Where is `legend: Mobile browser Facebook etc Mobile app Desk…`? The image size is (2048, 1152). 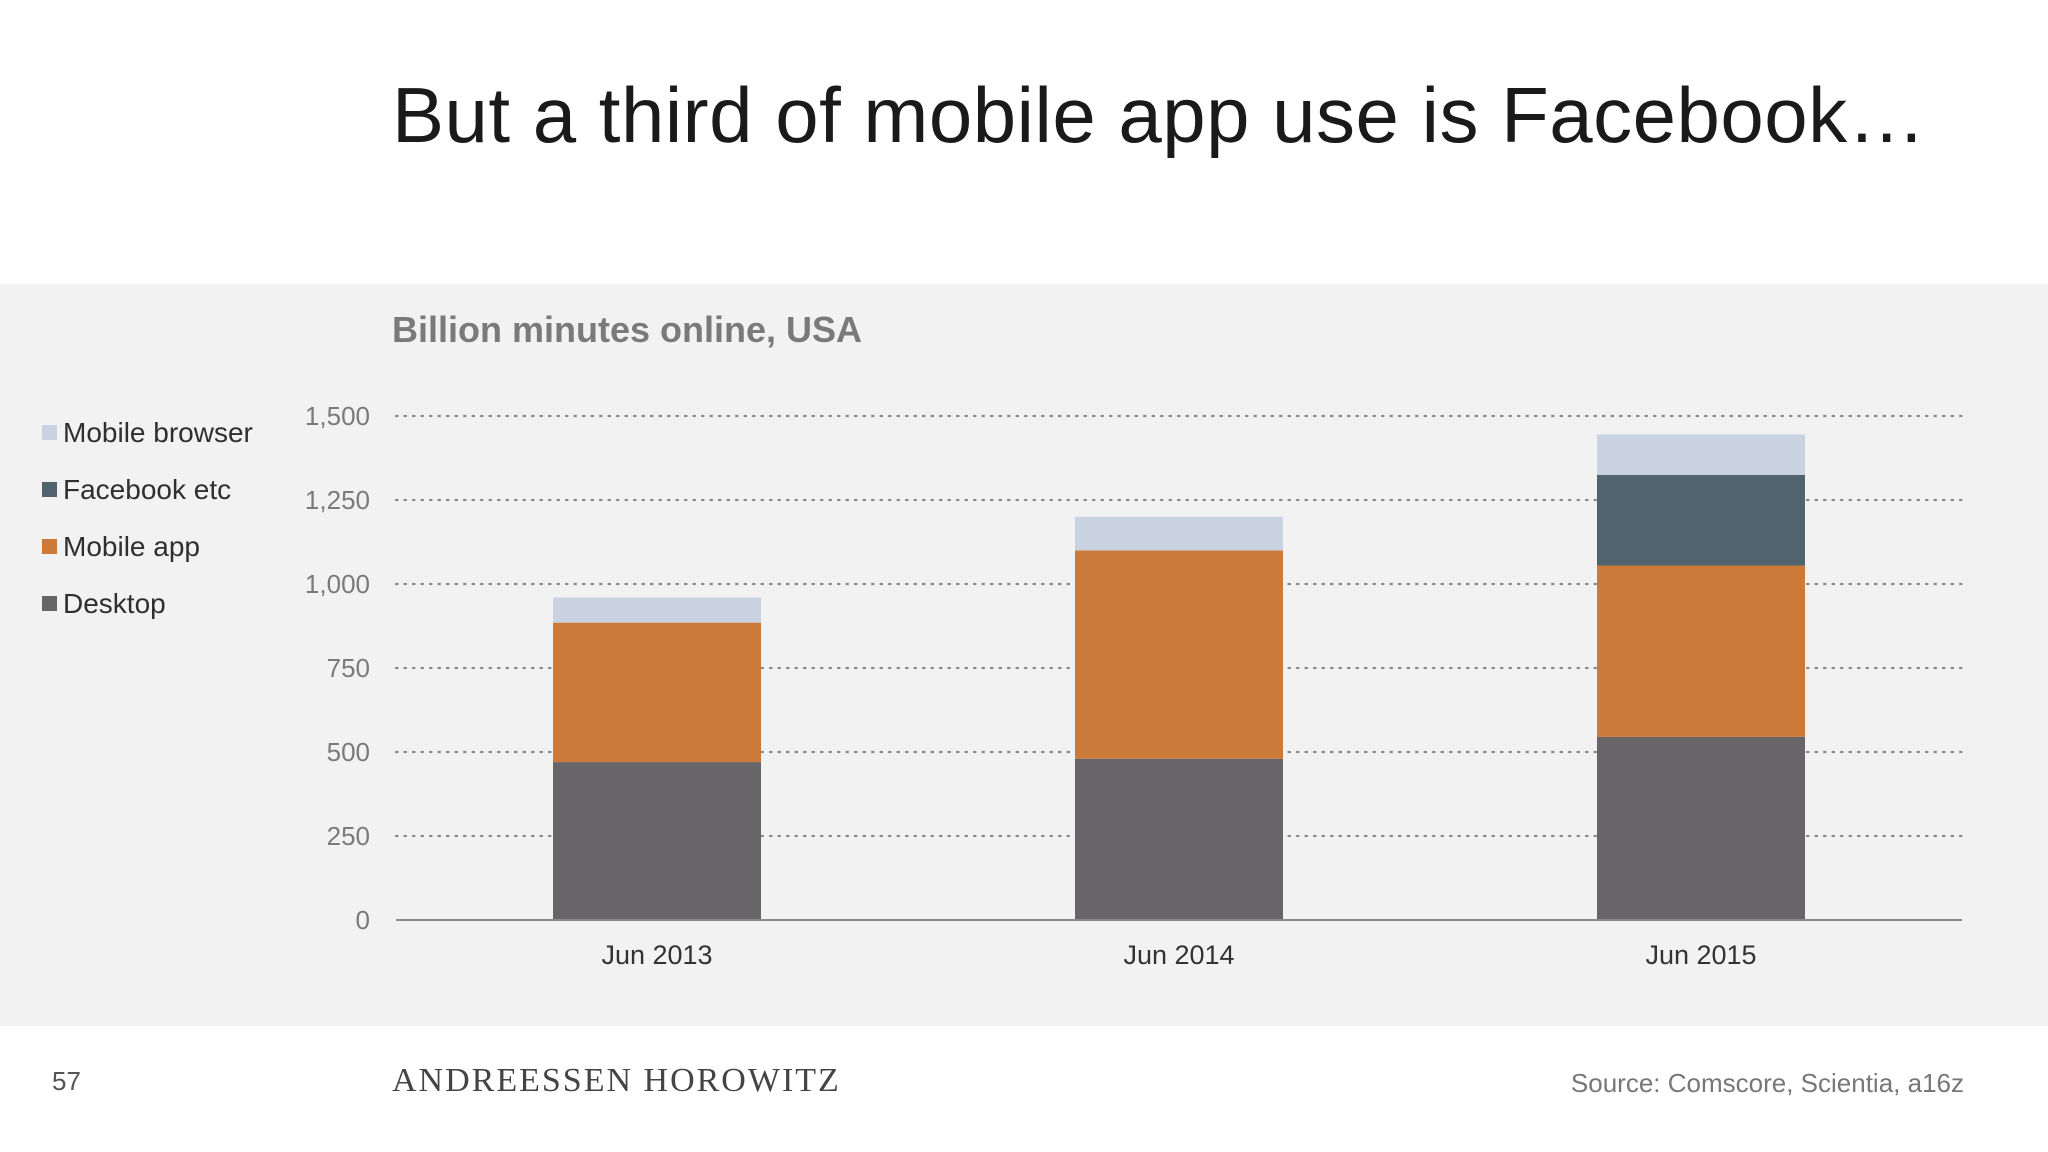
legend: Mobile browser Facebook etc Mobile app Desk… is located at coordinates (147, 518).